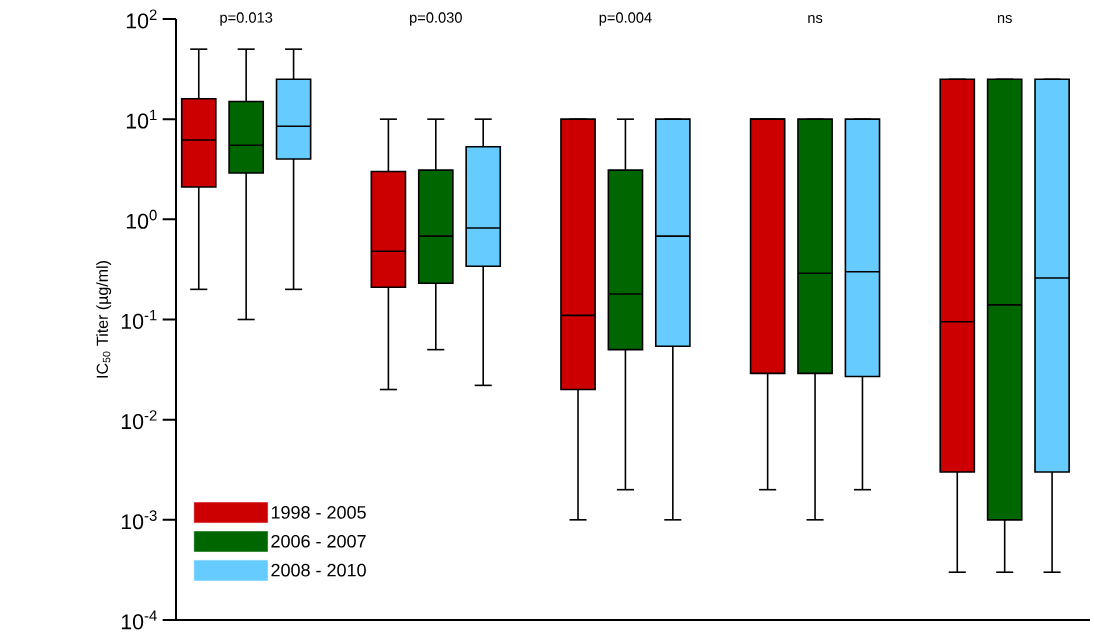 This screenshot has width=1094, height=634. Describe the element at coordinates (139, 319) in the screenshot. I see `y-tick-label: 10$^{-1}$` at that location.